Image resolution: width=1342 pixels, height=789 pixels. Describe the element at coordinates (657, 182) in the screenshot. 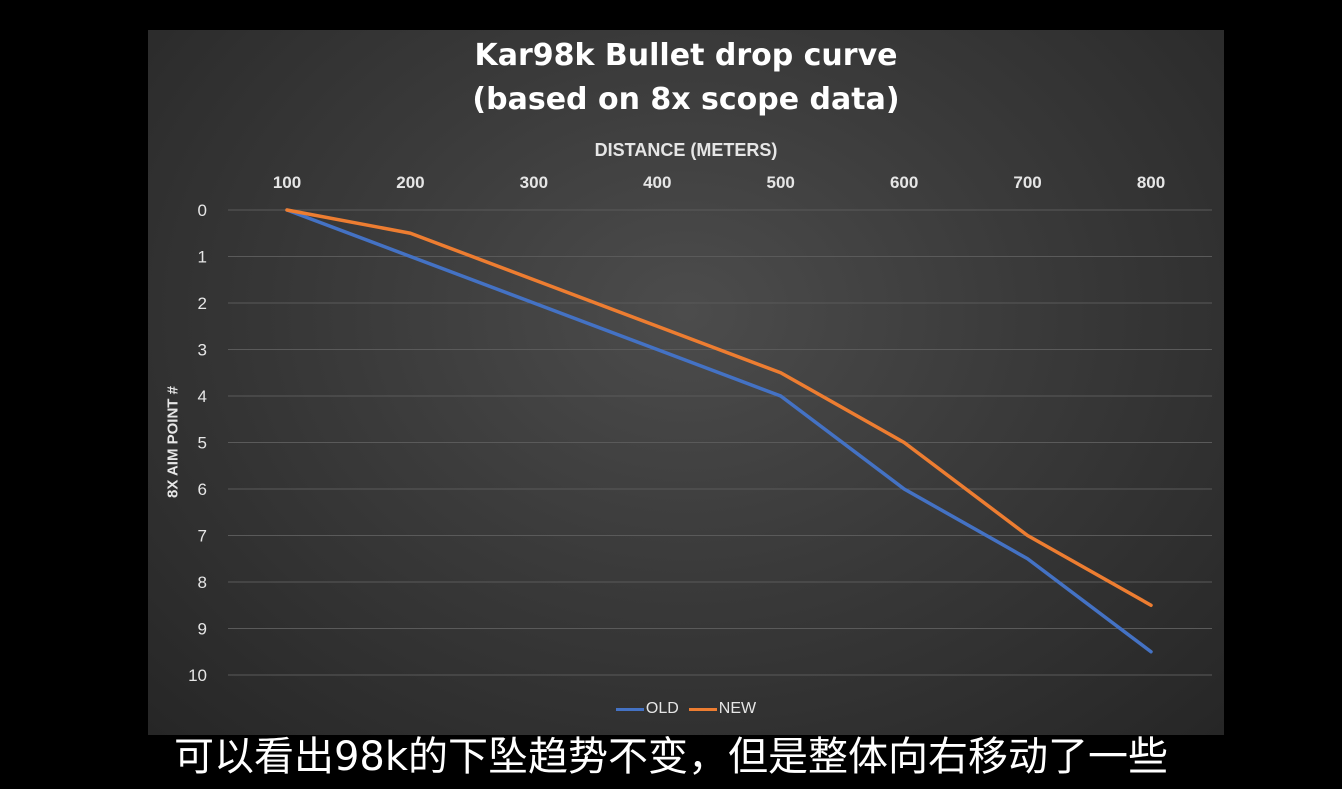

I see `x-tick-label: 400` at that location.